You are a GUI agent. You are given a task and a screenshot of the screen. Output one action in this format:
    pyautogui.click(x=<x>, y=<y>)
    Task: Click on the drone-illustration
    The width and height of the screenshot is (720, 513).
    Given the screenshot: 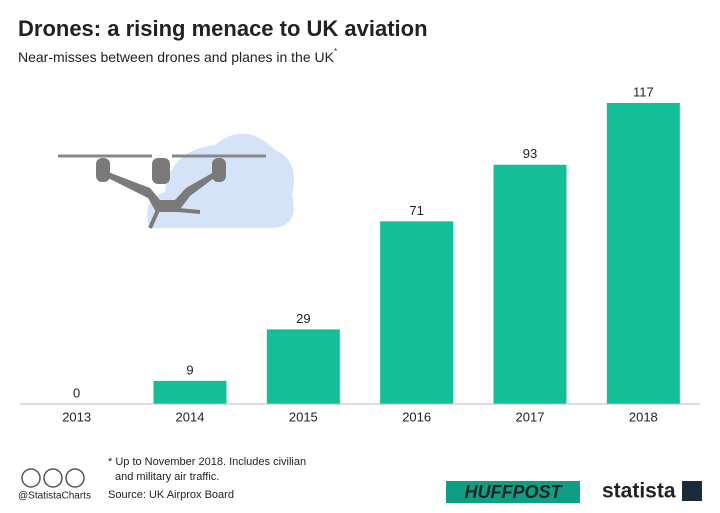 What is the action you would take?
    pyautogui.click(x=176, y=181)
    